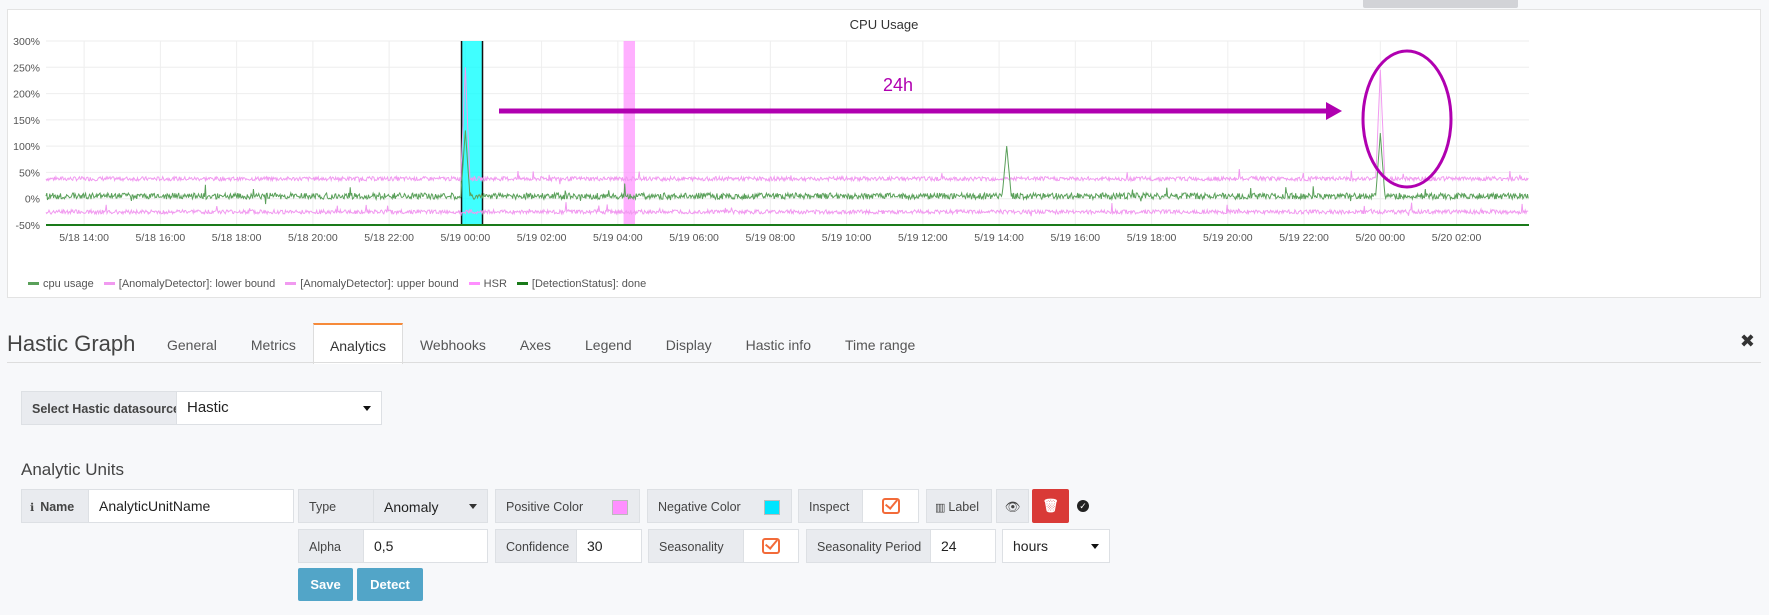  I want to click on positive-color-label: Positive Color, so click(567, 506).